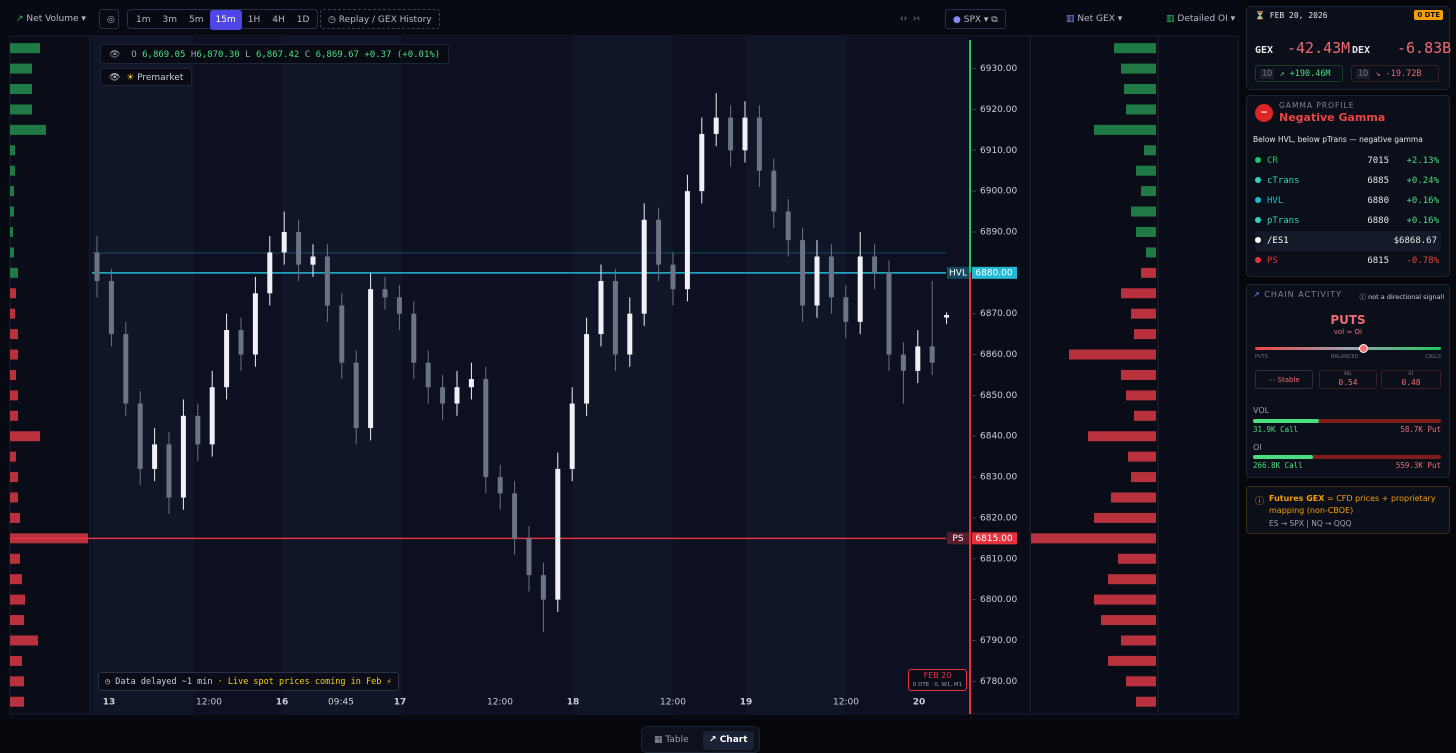  What do you see at coordinates (1319, 48) in the screenshot?
I see `gex-value: -42.43M` at bounding box center [1319, 48].